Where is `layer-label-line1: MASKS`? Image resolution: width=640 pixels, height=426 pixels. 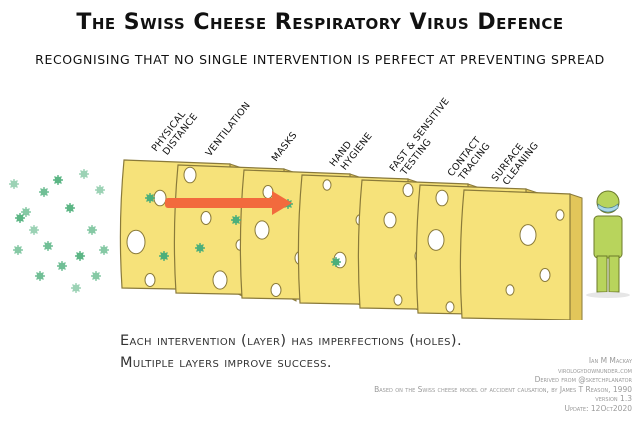
layer-label-line1: MASKS is located at coordinates (285, 147).